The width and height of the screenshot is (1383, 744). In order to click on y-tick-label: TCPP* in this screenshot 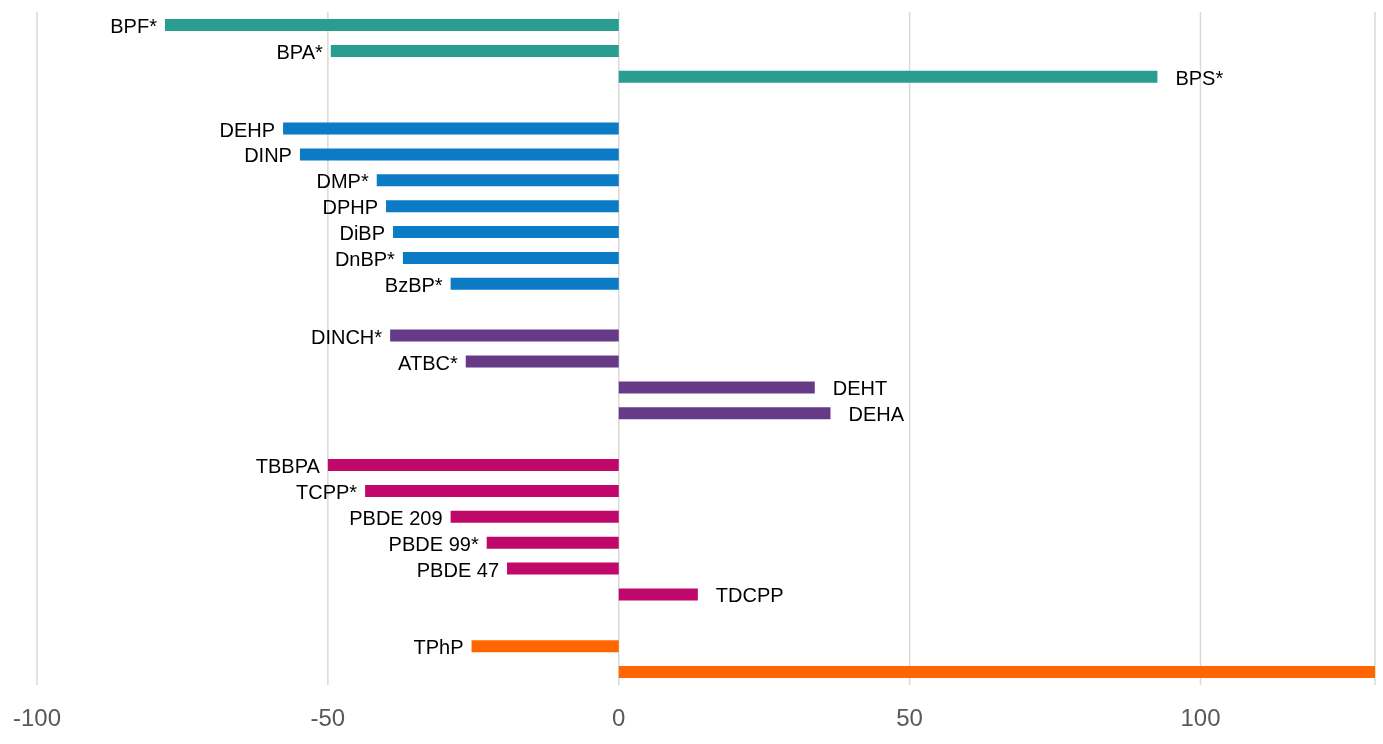, I will do `click(326, 491)`.